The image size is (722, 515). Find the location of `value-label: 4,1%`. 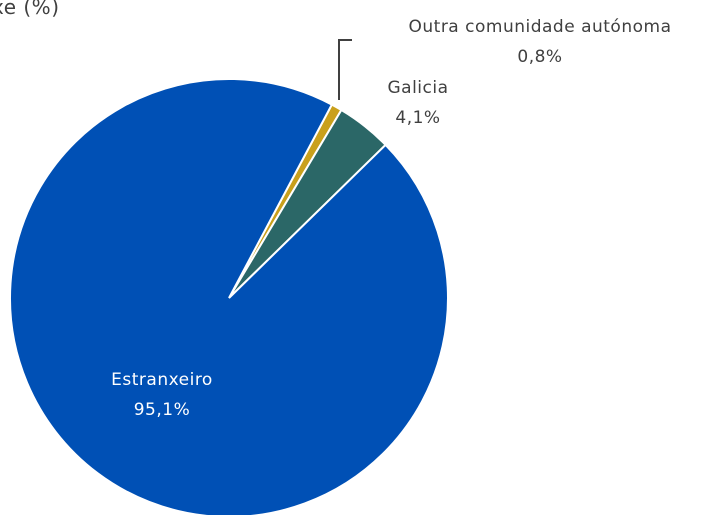

value-label: 4,1% is located at coordinates (417, 118).